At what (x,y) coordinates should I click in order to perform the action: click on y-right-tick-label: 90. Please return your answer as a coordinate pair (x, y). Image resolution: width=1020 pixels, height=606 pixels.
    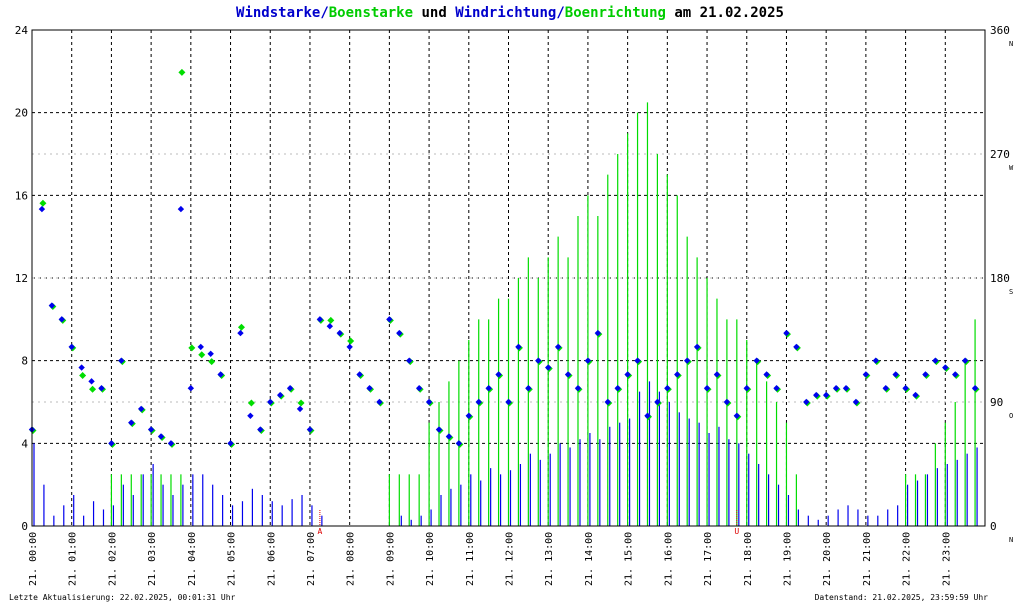
    Looking at the image, I should click on (996, 402).